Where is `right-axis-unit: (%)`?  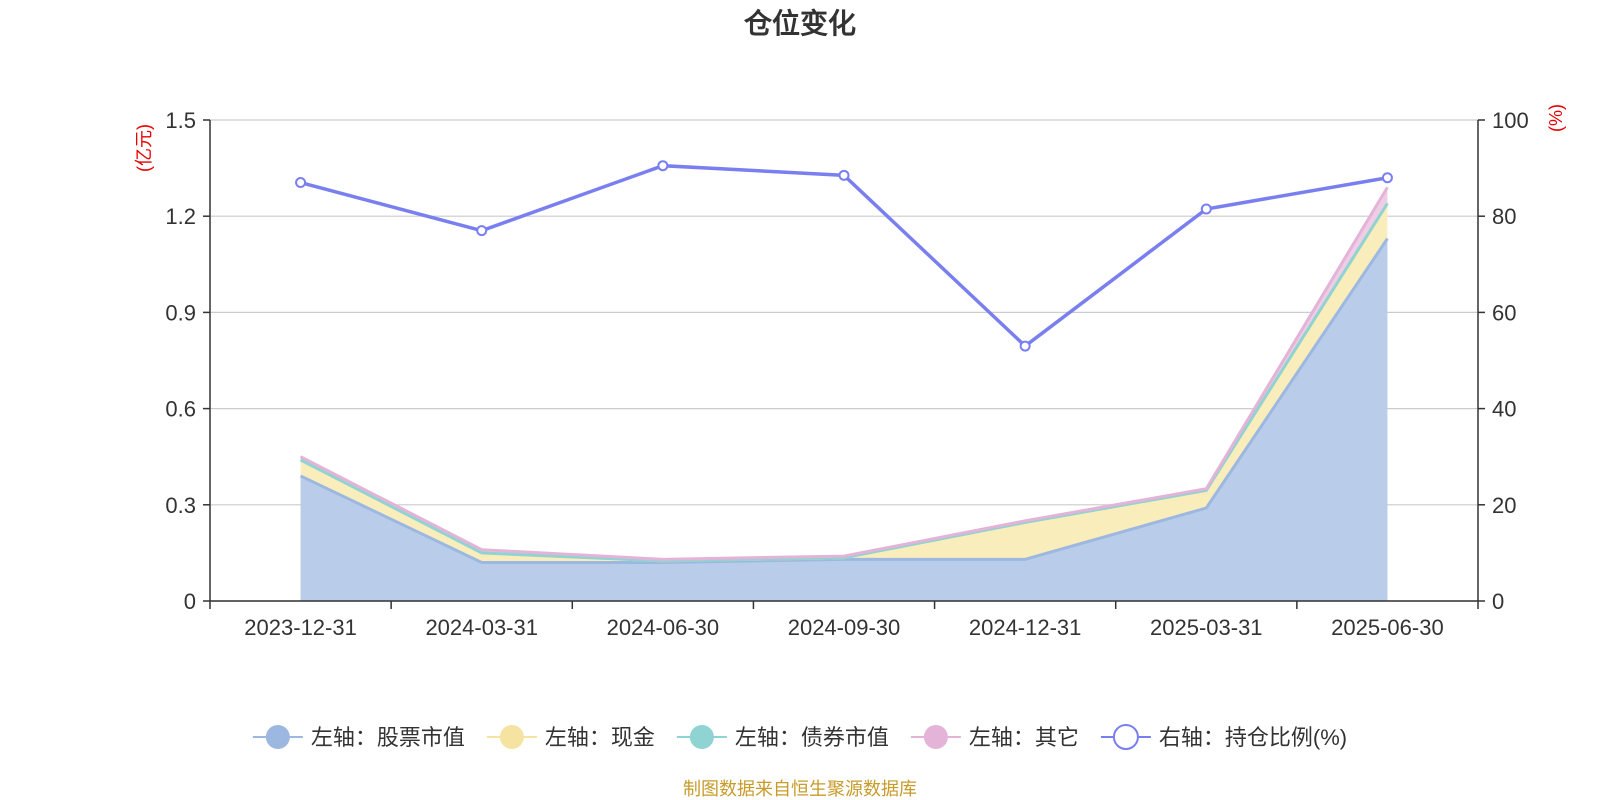 right-axis-unit: (%) is located at coordinates (1556, 118).